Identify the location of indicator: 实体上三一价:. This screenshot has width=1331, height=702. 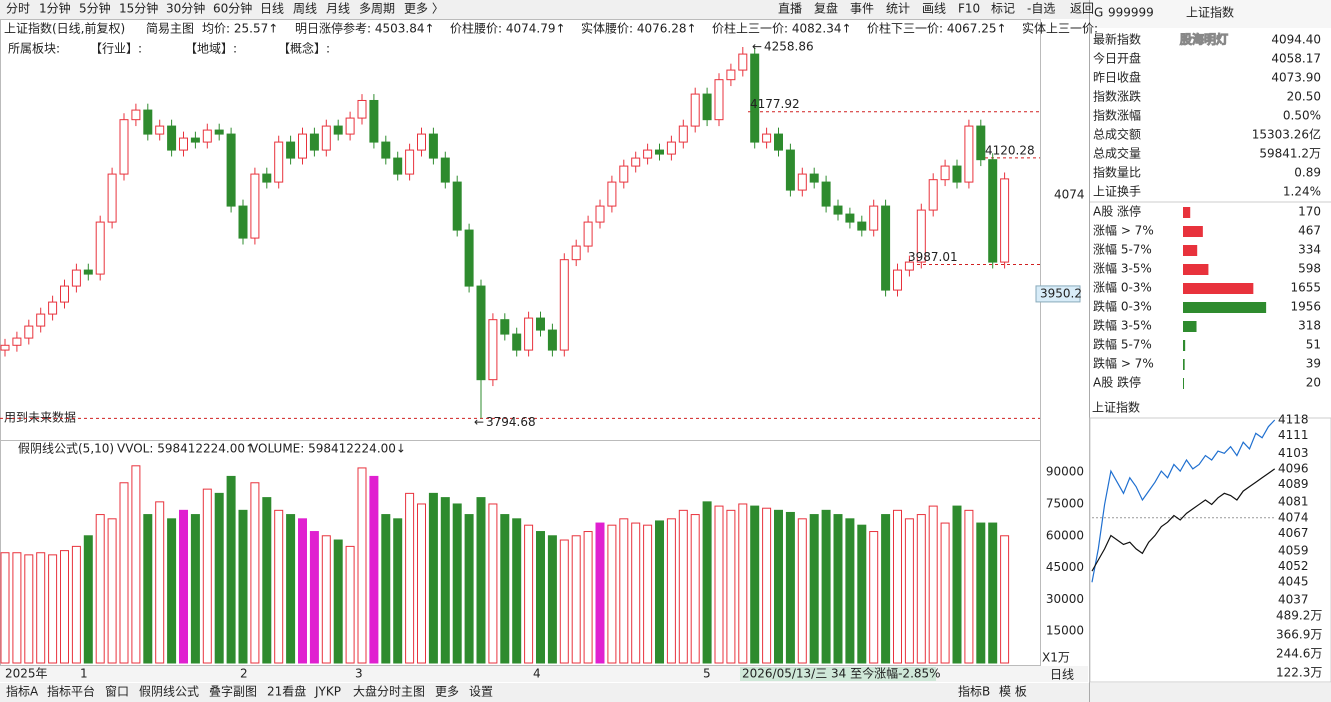
(1060, 28).